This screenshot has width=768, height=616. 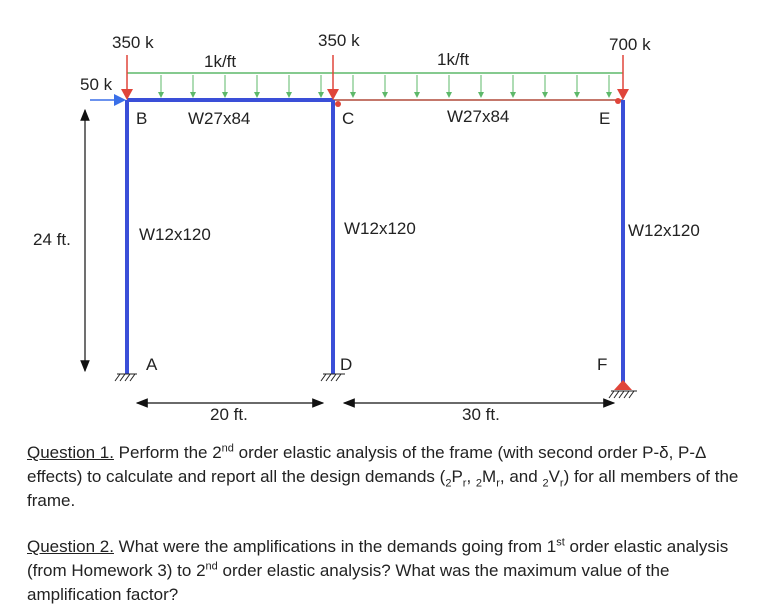 I want to click on q1-text-3: ) for all members of the frame., so click(x=383, y=488).